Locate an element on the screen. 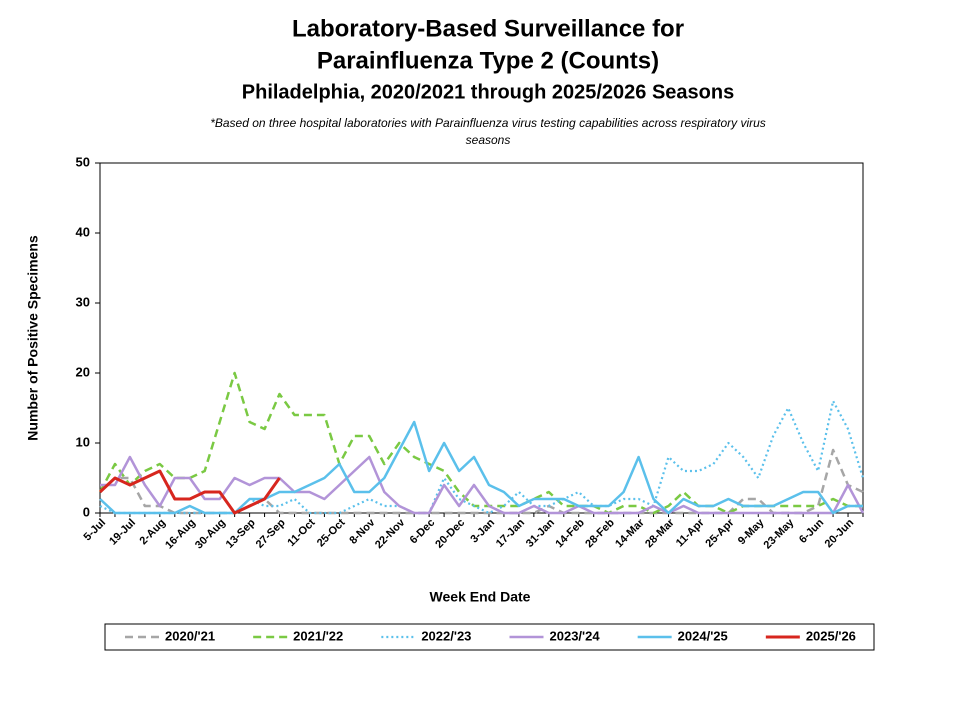  x-tick-label: 13-Sep is located at coordinates (241, 533).